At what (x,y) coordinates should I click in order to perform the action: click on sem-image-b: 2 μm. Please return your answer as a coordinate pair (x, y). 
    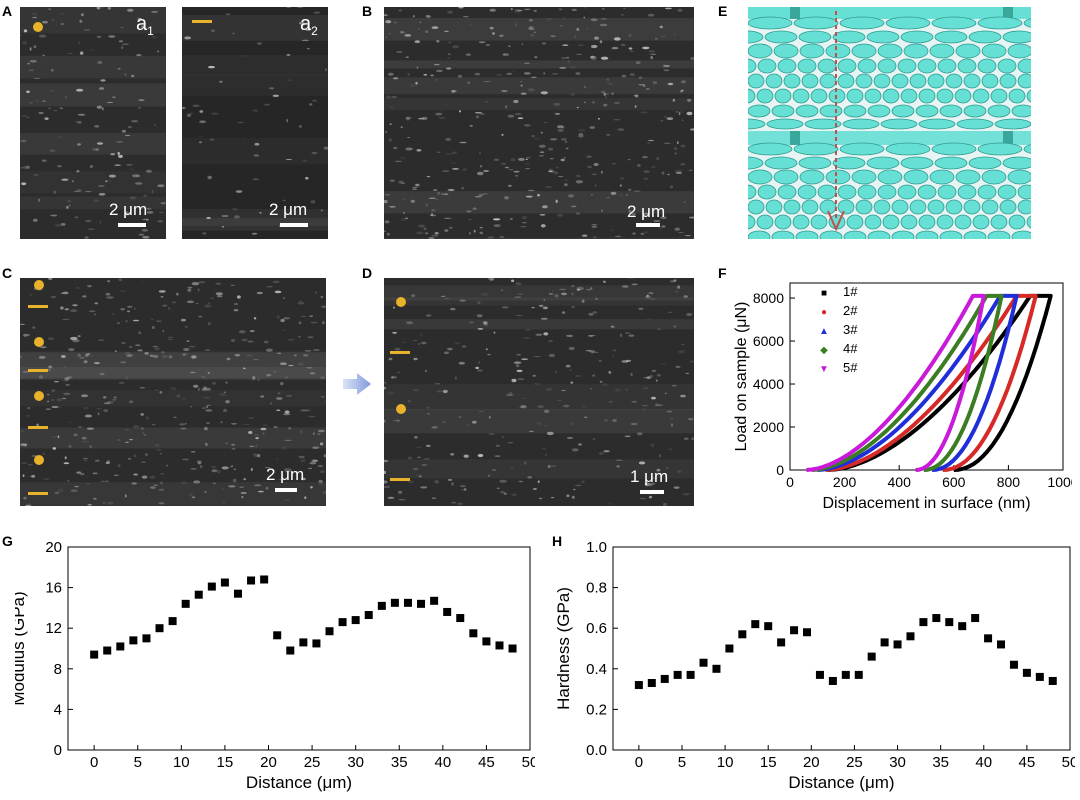
    Looking at the image, I should click on (539, 123).